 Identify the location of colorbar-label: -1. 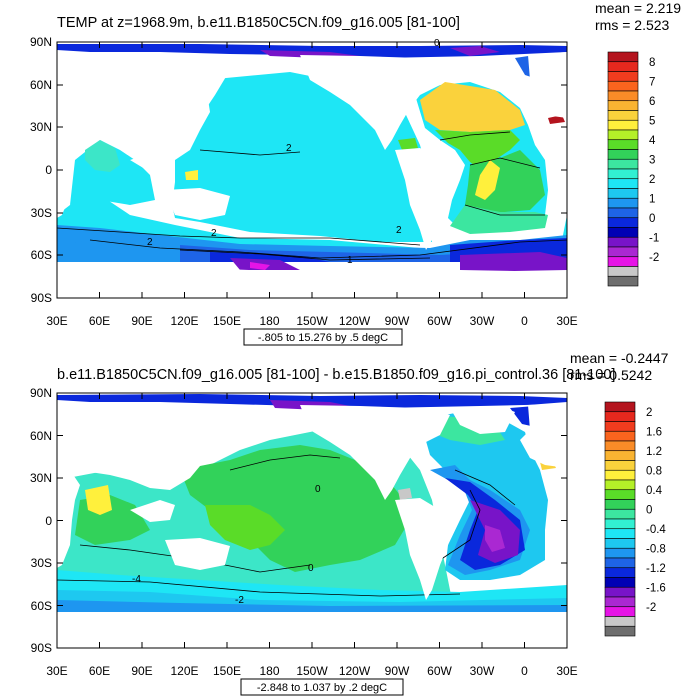
(654, 238).